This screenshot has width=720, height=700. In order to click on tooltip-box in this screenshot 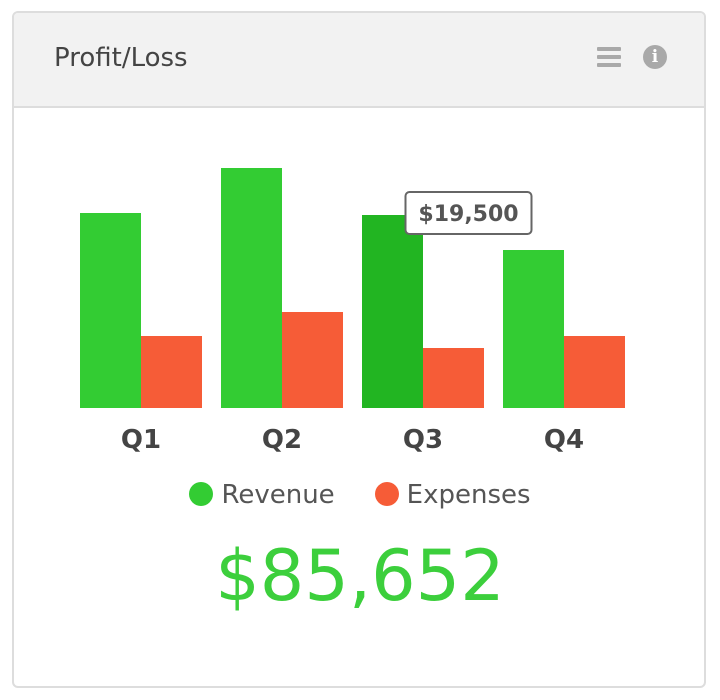, I will do `click(468, 213)`.